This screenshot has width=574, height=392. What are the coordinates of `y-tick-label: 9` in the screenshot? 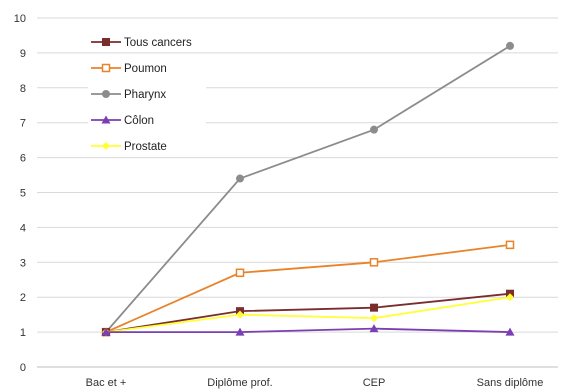 It's located at (23, 54).